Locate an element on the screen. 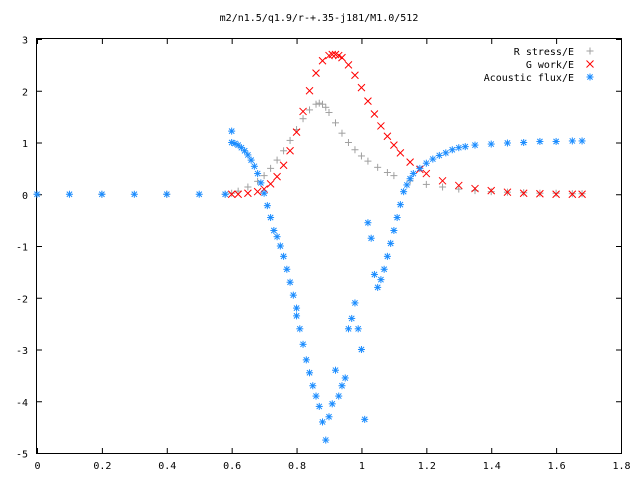 The width and height of the screenshot is (640, 480). x-tick-label: 1 is located at coordinates (362, 466).